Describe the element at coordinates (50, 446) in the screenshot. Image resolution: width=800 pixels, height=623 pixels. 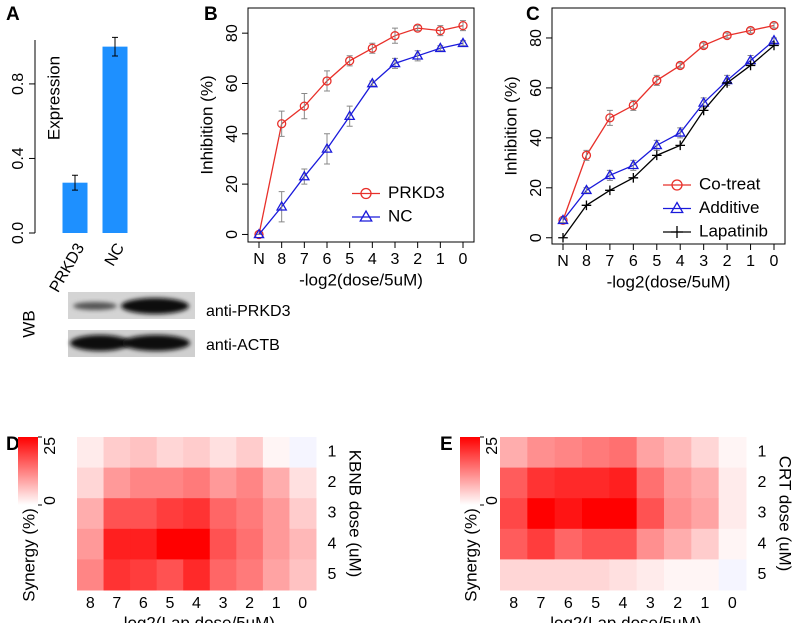
I see `colorbar-tick-label: 25` at that location.